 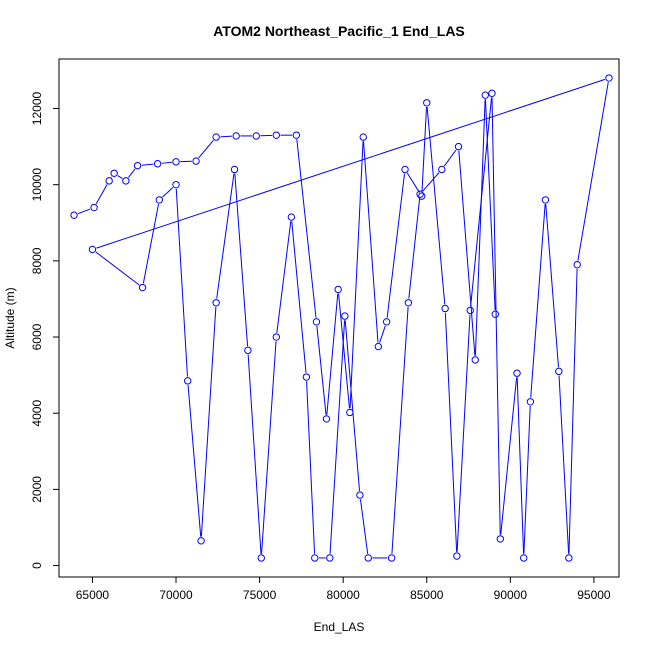 What do you see at coordinates (37, 260) in the screenshot?
I see `y-tick-label: 8000` at bounding box center [37, 260].